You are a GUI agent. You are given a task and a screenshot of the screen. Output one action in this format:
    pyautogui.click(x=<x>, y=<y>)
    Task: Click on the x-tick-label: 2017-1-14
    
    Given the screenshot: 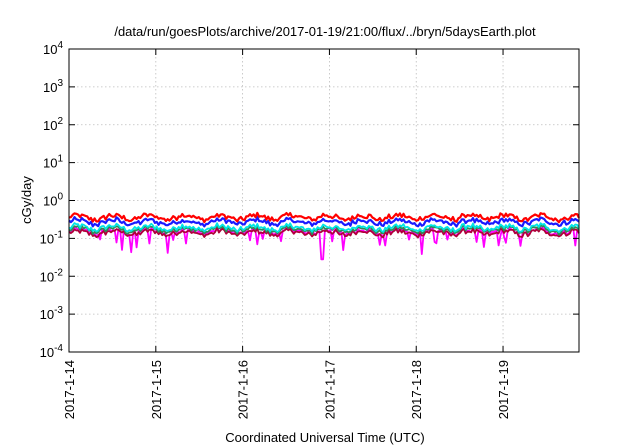 What is the action you would take?
    pyautogui.click(x=69, y=389)
    